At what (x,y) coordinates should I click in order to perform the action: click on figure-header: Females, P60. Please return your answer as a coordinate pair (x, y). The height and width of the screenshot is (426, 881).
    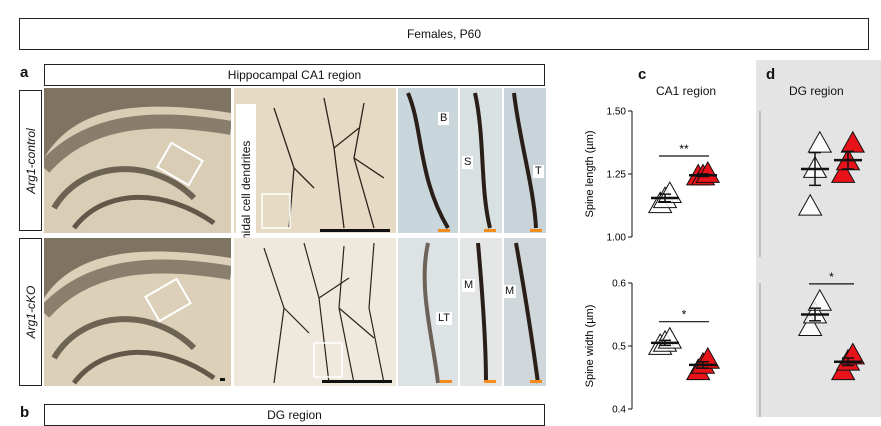
    Looking at the image, I should click on (444, 34).